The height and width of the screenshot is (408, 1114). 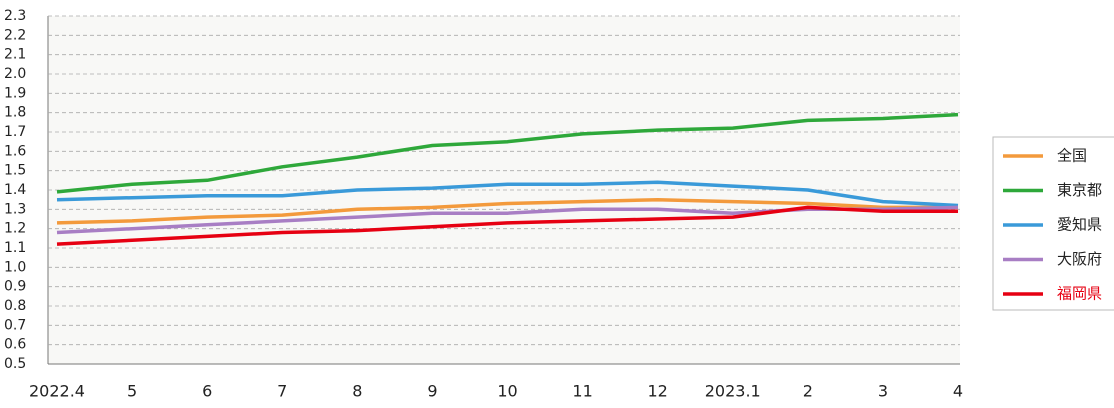 I want to click on x-tick-label: 12, so click(x=657, y=391).